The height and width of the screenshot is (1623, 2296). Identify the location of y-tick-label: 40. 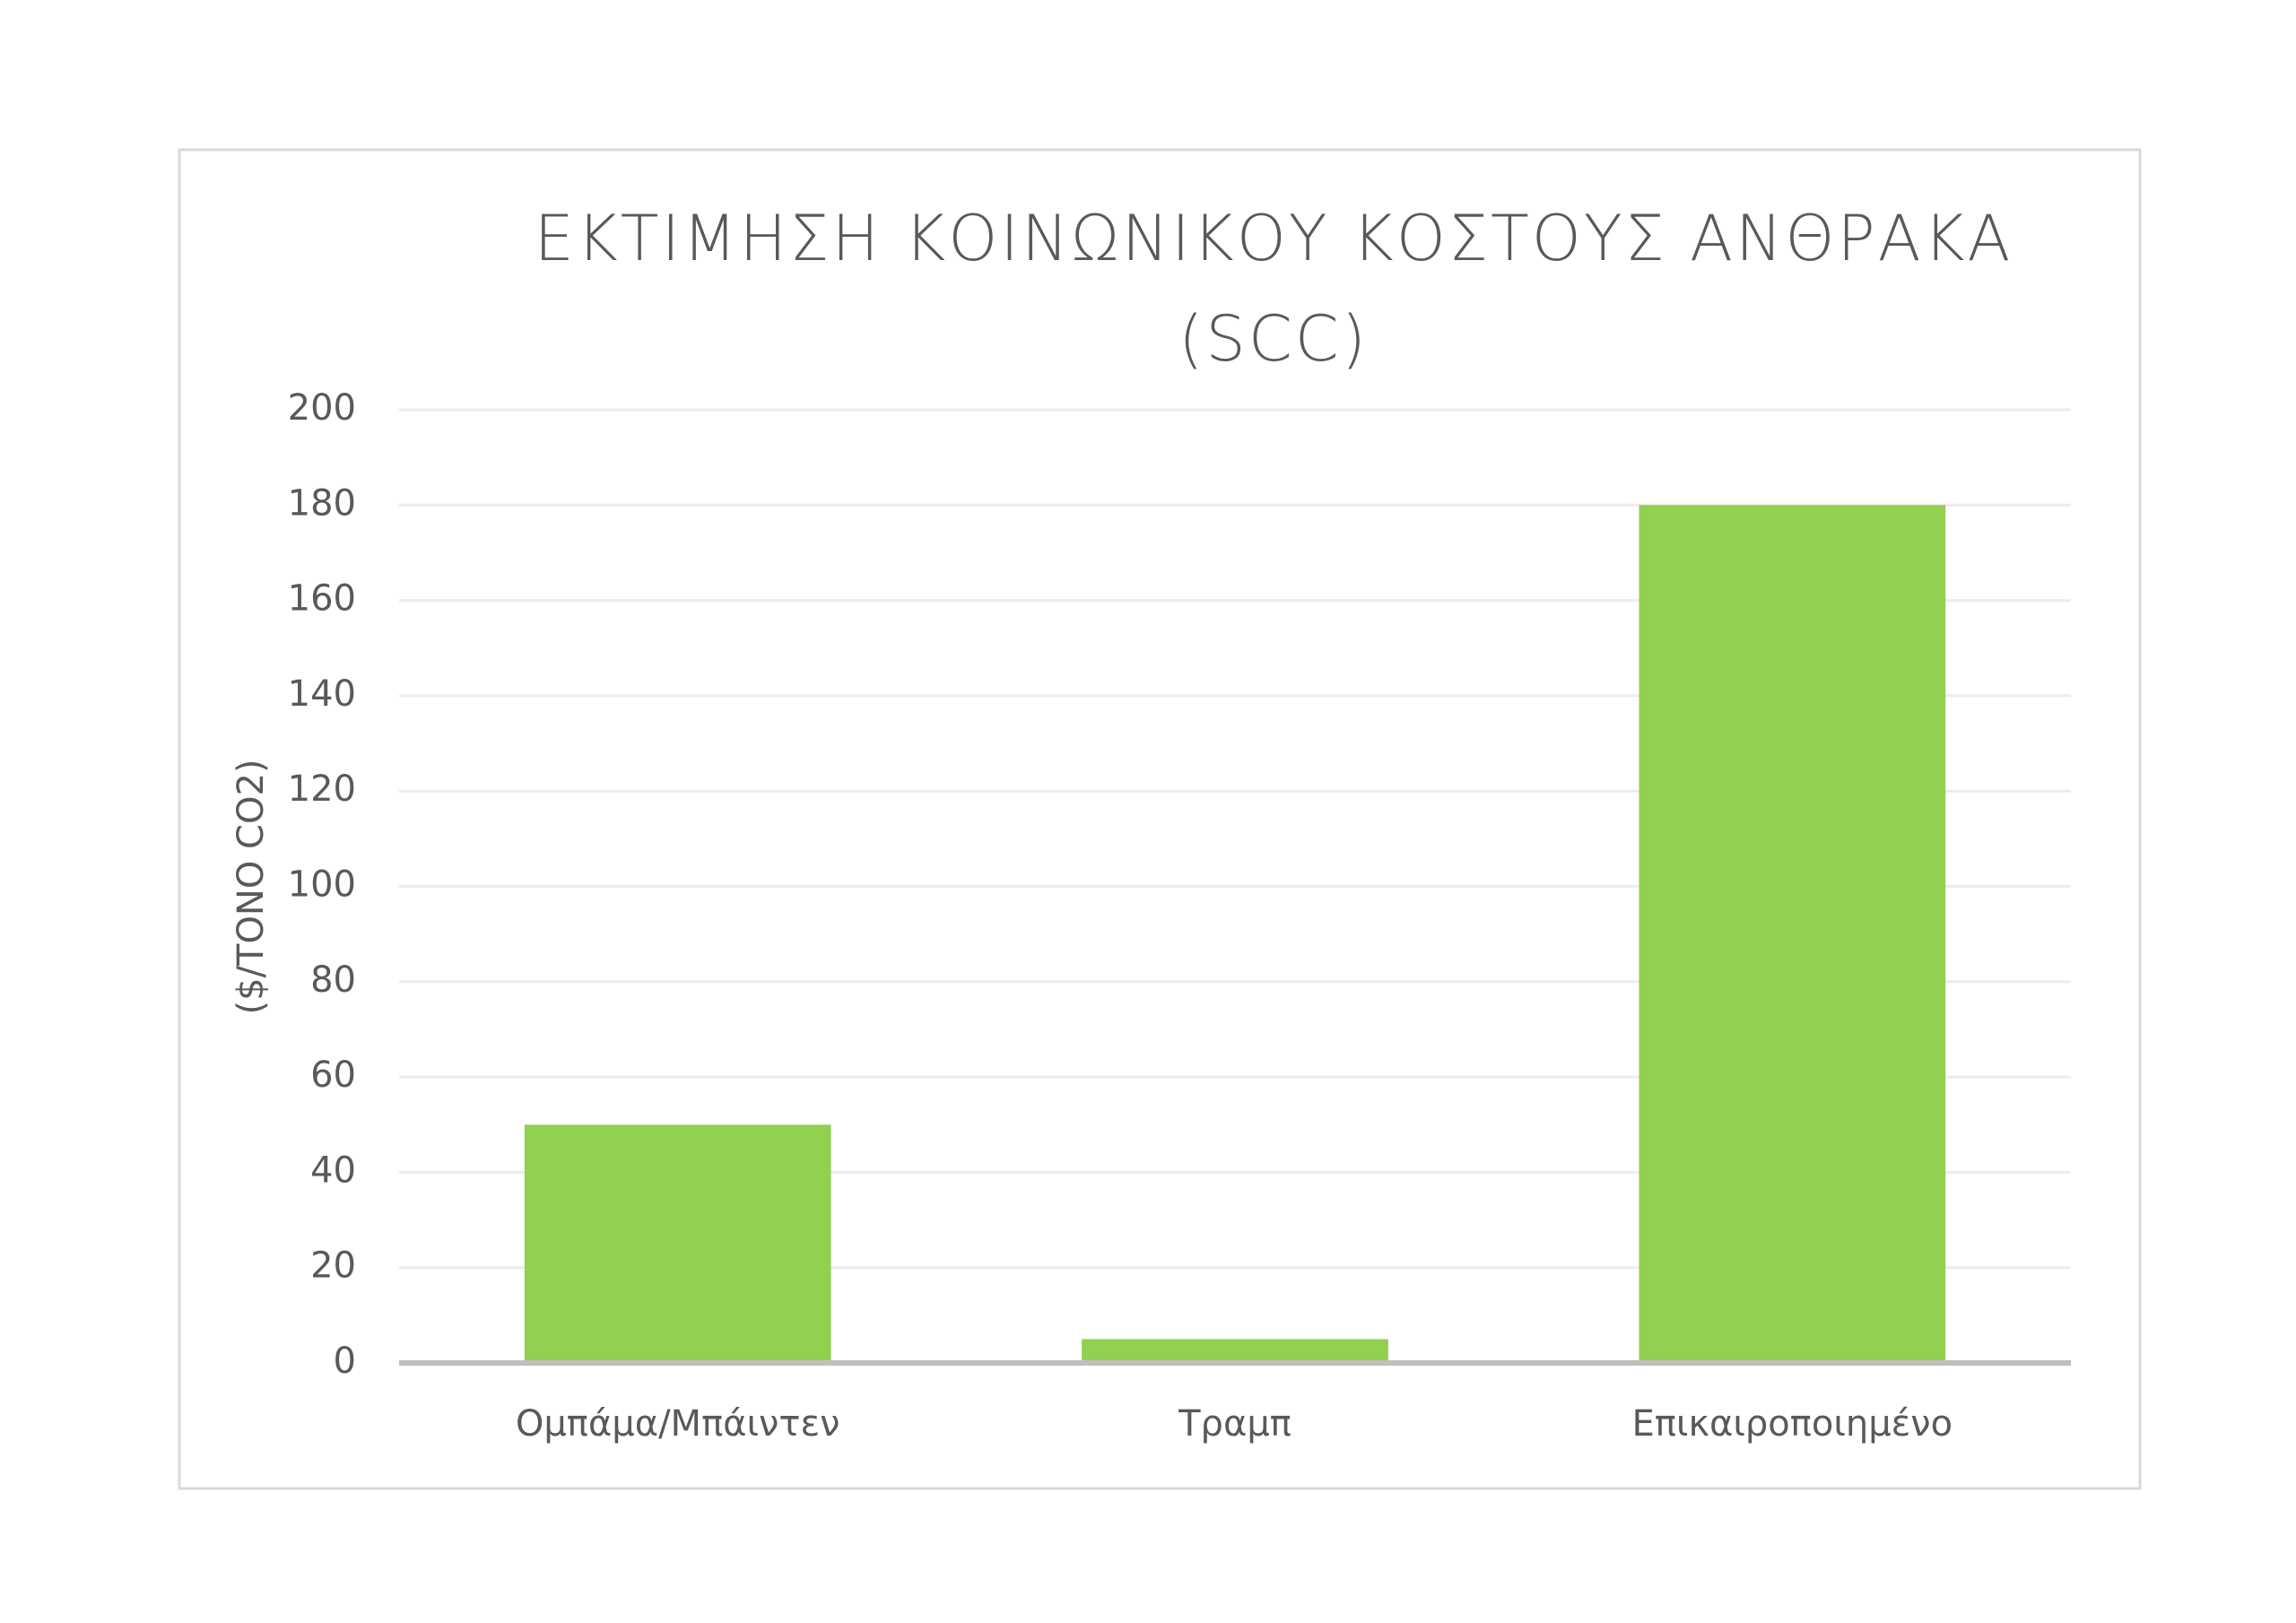
(333, 1170).